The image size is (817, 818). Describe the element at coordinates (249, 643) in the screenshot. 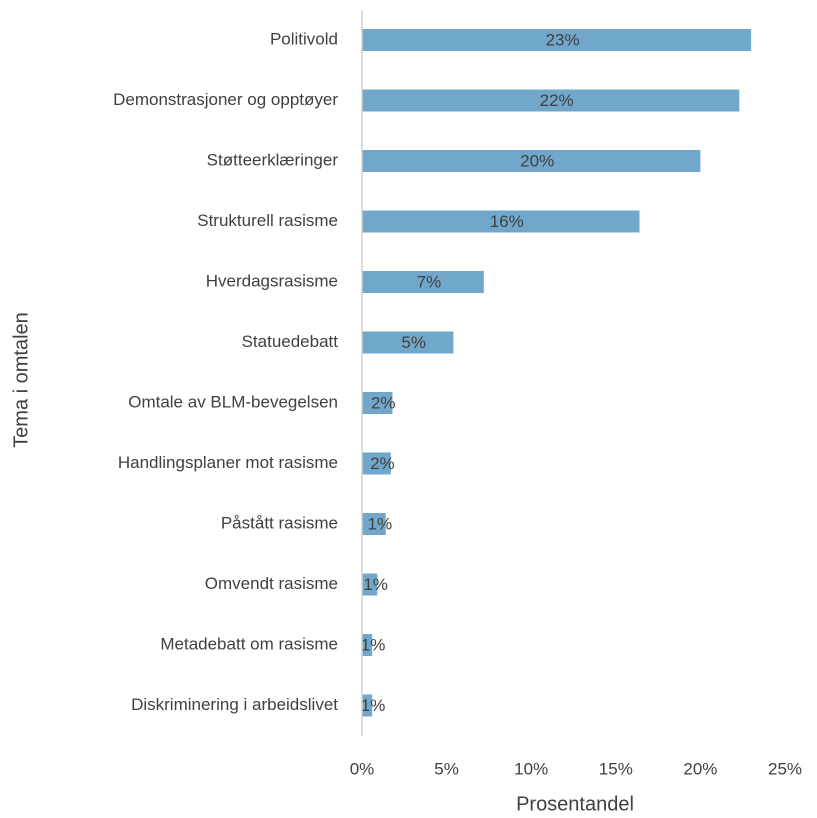

I see `y-tick-label: Metadebatt om rasisme` at that location.